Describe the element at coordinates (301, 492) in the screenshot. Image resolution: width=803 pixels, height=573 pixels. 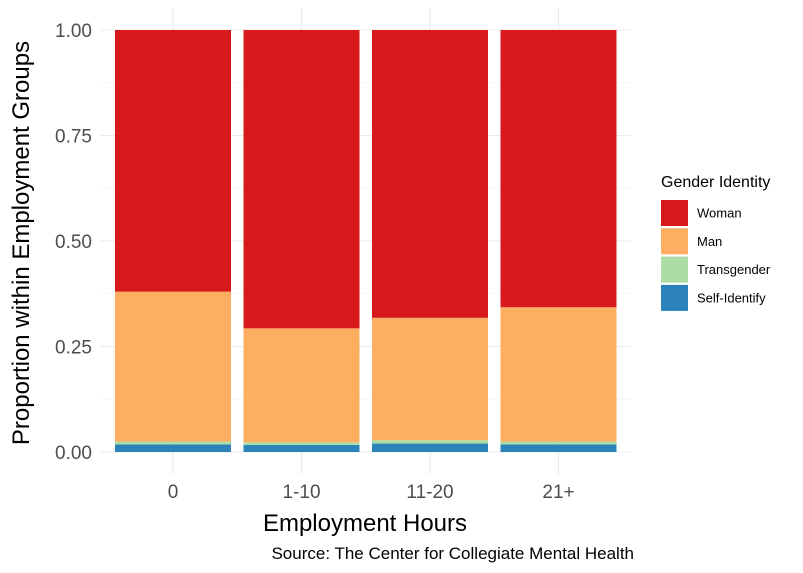
I see `x-tick-label: 1-10` at that location.